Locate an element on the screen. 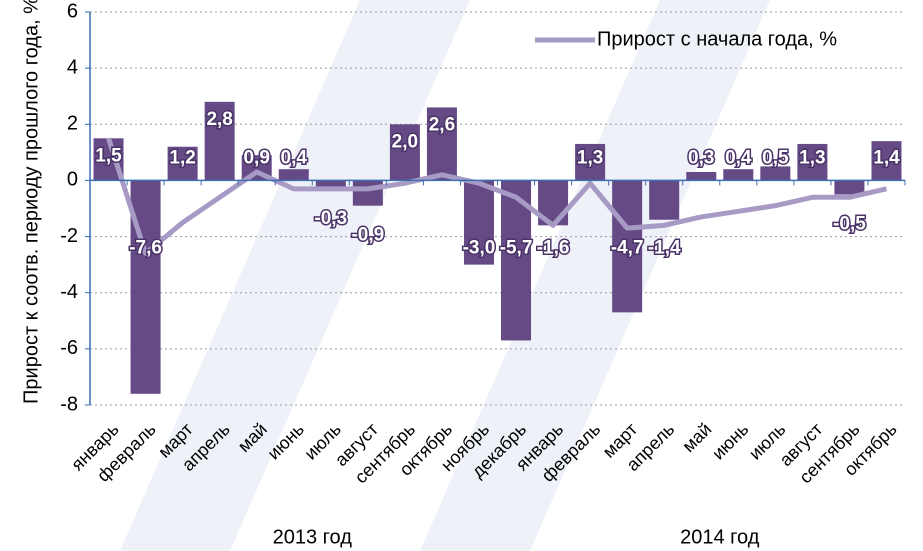  x-group-label: 2014 год is located at coordinates (720, 537).